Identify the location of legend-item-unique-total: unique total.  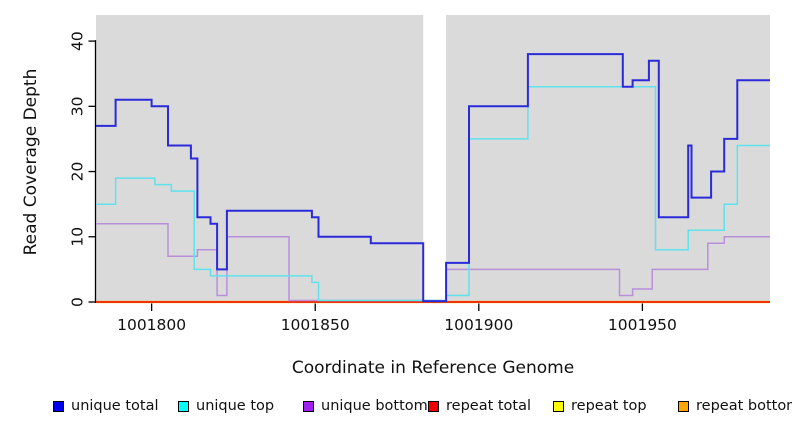
(106, 406).